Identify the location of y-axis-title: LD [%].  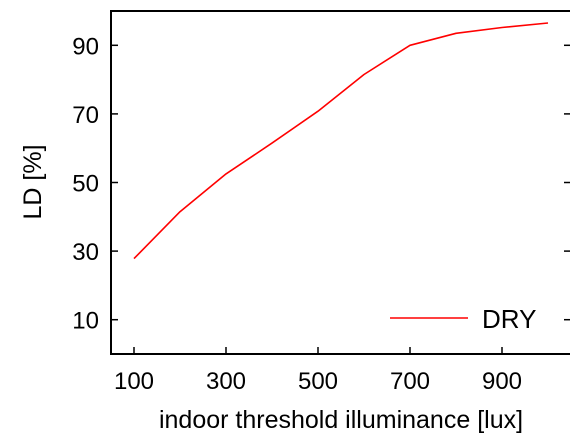
(33, 181).